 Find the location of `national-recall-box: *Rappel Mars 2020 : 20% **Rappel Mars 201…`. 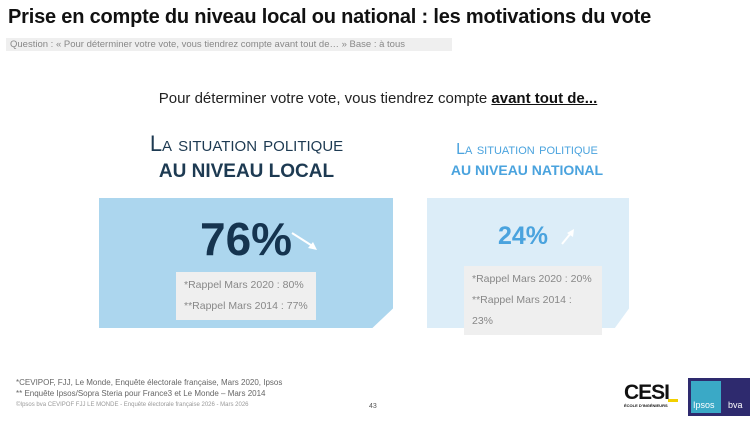

national-recall-box: *Rappel Mars 2020 : 20% **Rappel Mars 201… is located at coordinates (533, 300).